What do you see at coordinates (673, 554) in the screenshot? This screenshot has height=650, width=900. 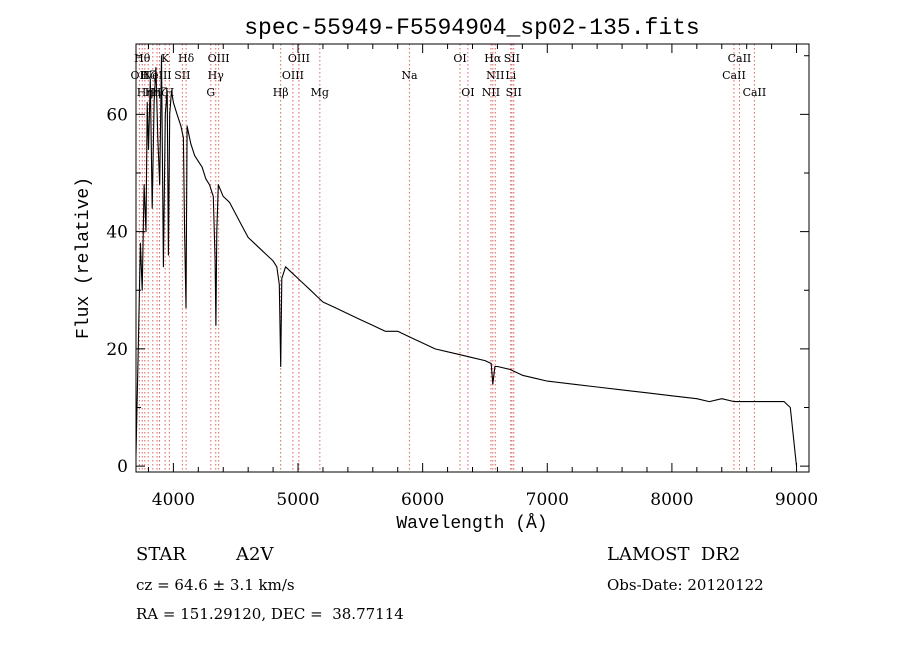 I see `survey-name: LAMOST DR2` at bounding box center [673, 554].